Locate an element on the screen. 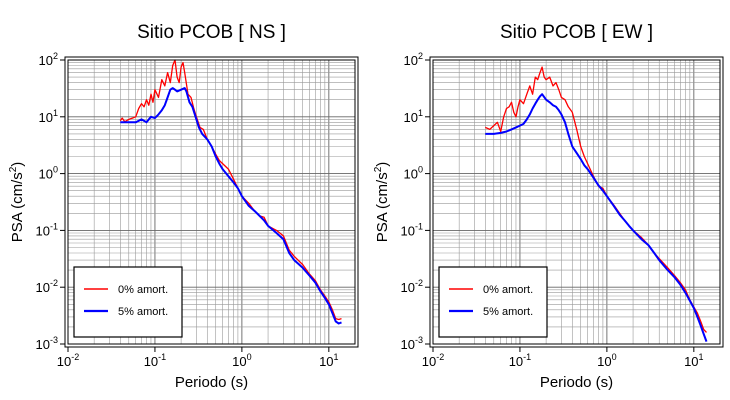 The image size is (730, 400). chart-title: Sitio PCOB [ NS ] is located at coordinates (211, 32).